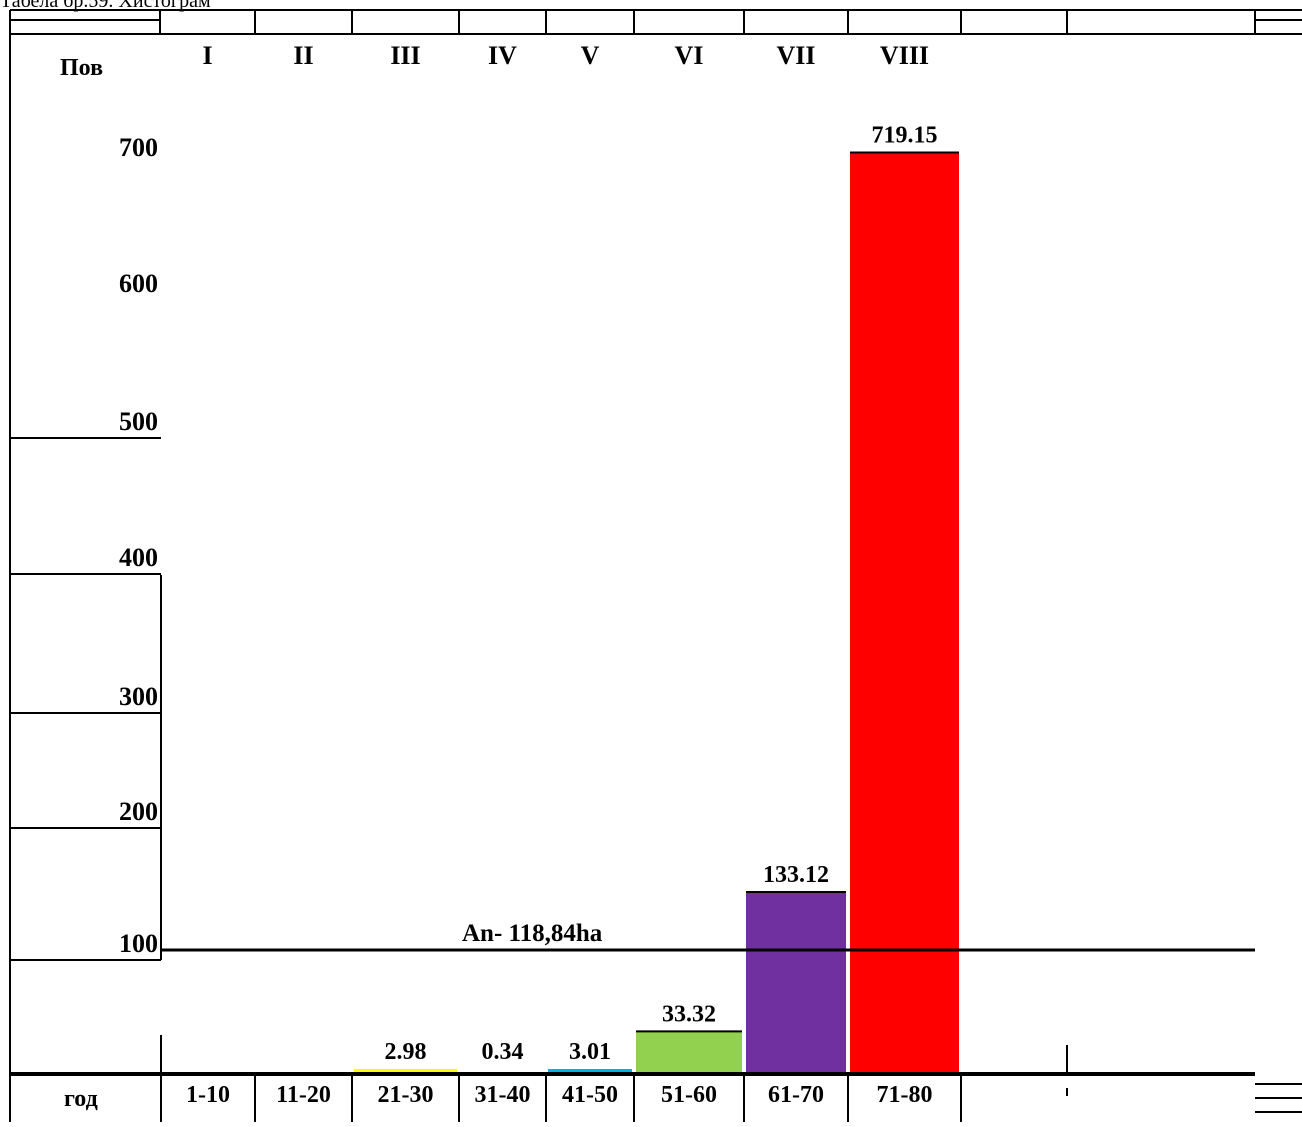 Image resolution: width=1302 pixels, height=1127 pixels. I want to click on y-axis-title: Пов, so click(81, 68).